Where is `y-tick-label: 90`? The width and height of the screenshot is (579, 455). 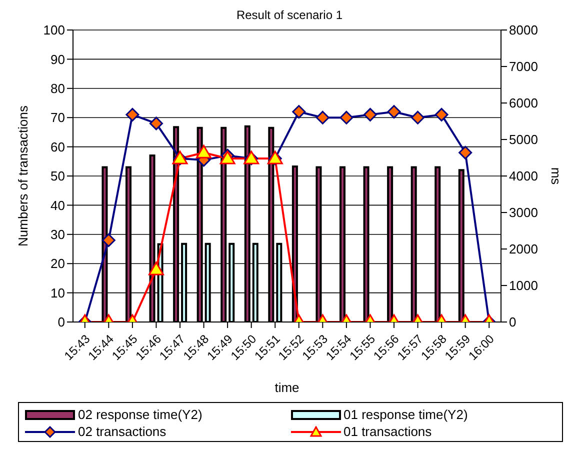
y-tick-label: 90 is located at coordinates (57, 59).